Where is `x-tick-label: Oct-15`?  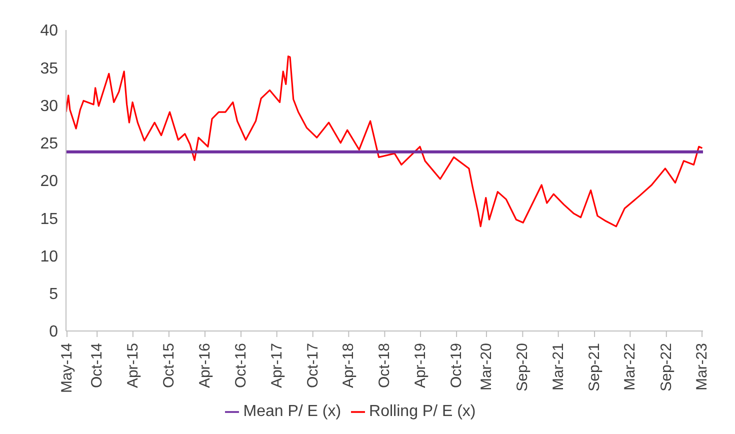 x-tick-label: Oct-15 is located at coordinates (169, 365).